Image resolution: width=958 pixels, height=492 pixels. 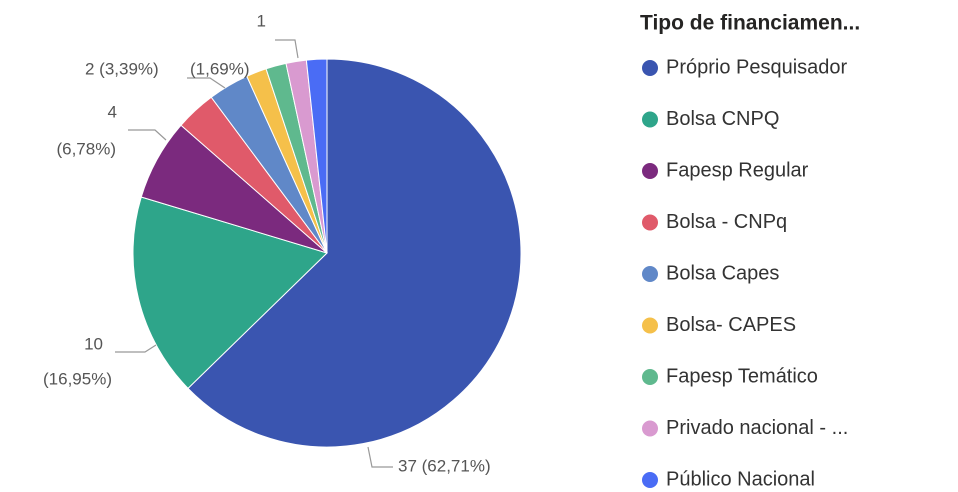 I want to click on data-label: 2 (3,39%), so click(x=122, y=68).